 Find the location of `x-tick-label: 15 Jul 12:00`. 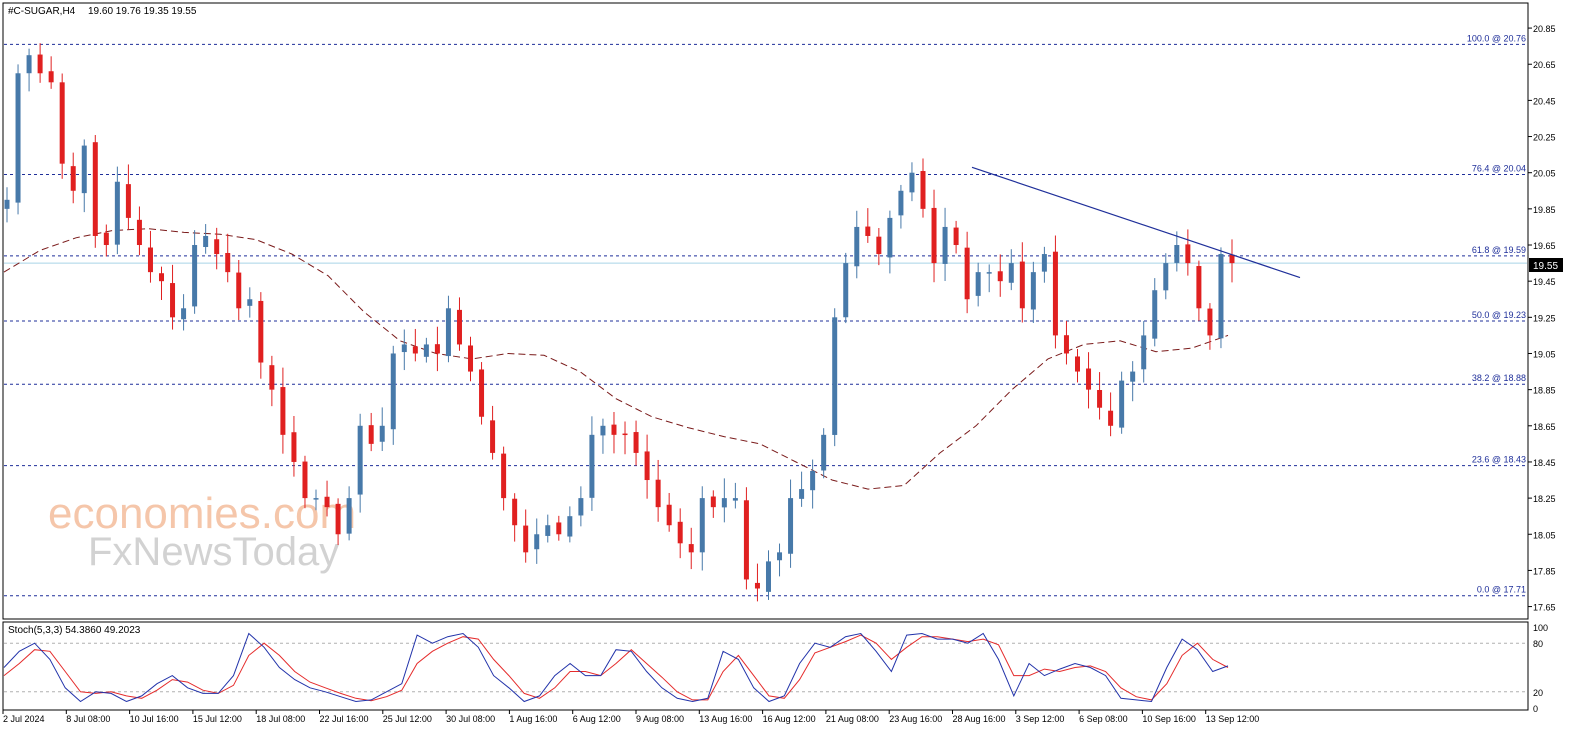

x-tick-label: 15 Jul 12:00 is located at coordinates (217, 719).